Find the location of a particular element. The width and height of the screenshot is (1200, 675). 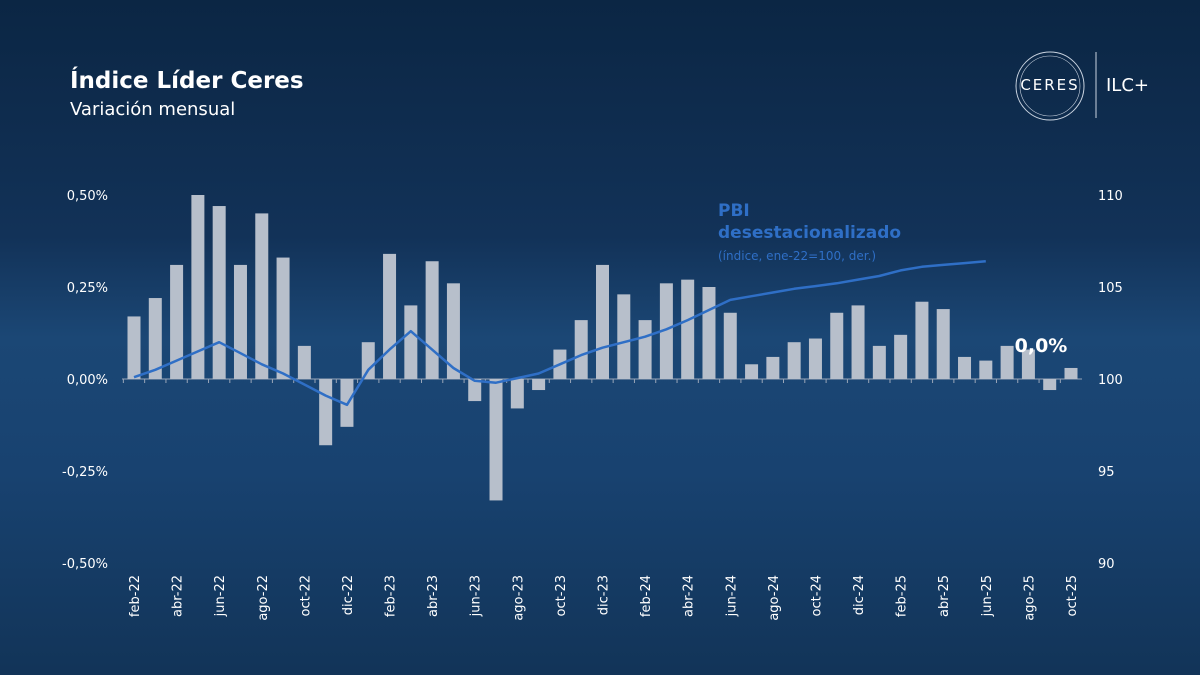

y2-tick-label: 110 is located at coordinates (1110, 196).